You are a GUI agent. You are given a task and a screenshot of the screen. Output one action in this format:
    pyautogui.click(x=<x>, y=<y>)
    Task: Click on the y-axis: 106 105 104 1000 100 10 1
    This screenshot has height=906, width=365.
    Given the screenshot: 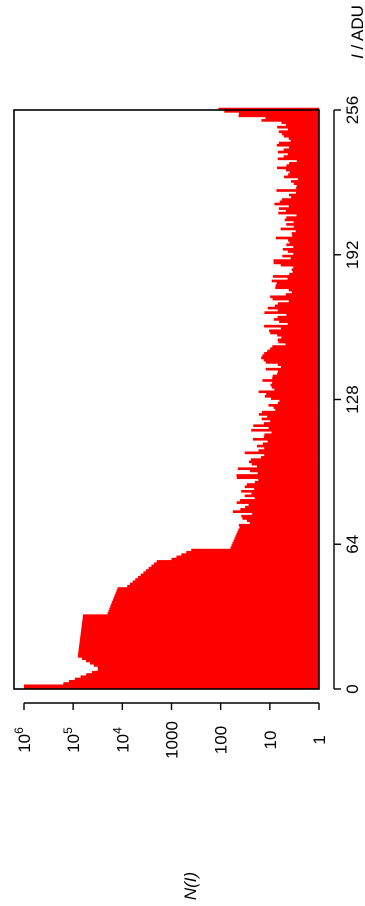 What is the action you would take?
    pyautogui.click(x=170, y=730)
    